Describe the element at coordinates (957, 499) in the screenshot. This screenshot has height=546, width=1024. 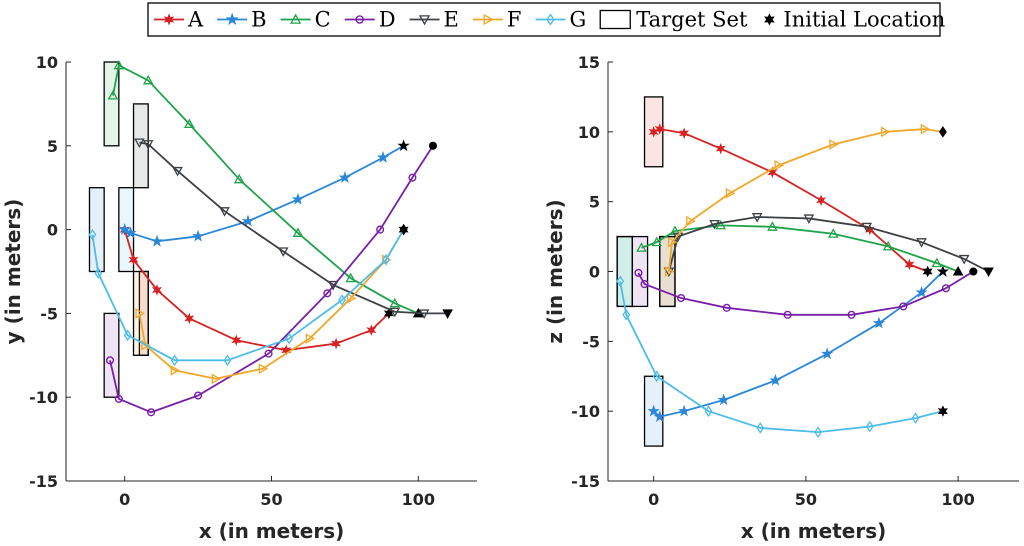
I see `x-tick-label: 100` at that location.